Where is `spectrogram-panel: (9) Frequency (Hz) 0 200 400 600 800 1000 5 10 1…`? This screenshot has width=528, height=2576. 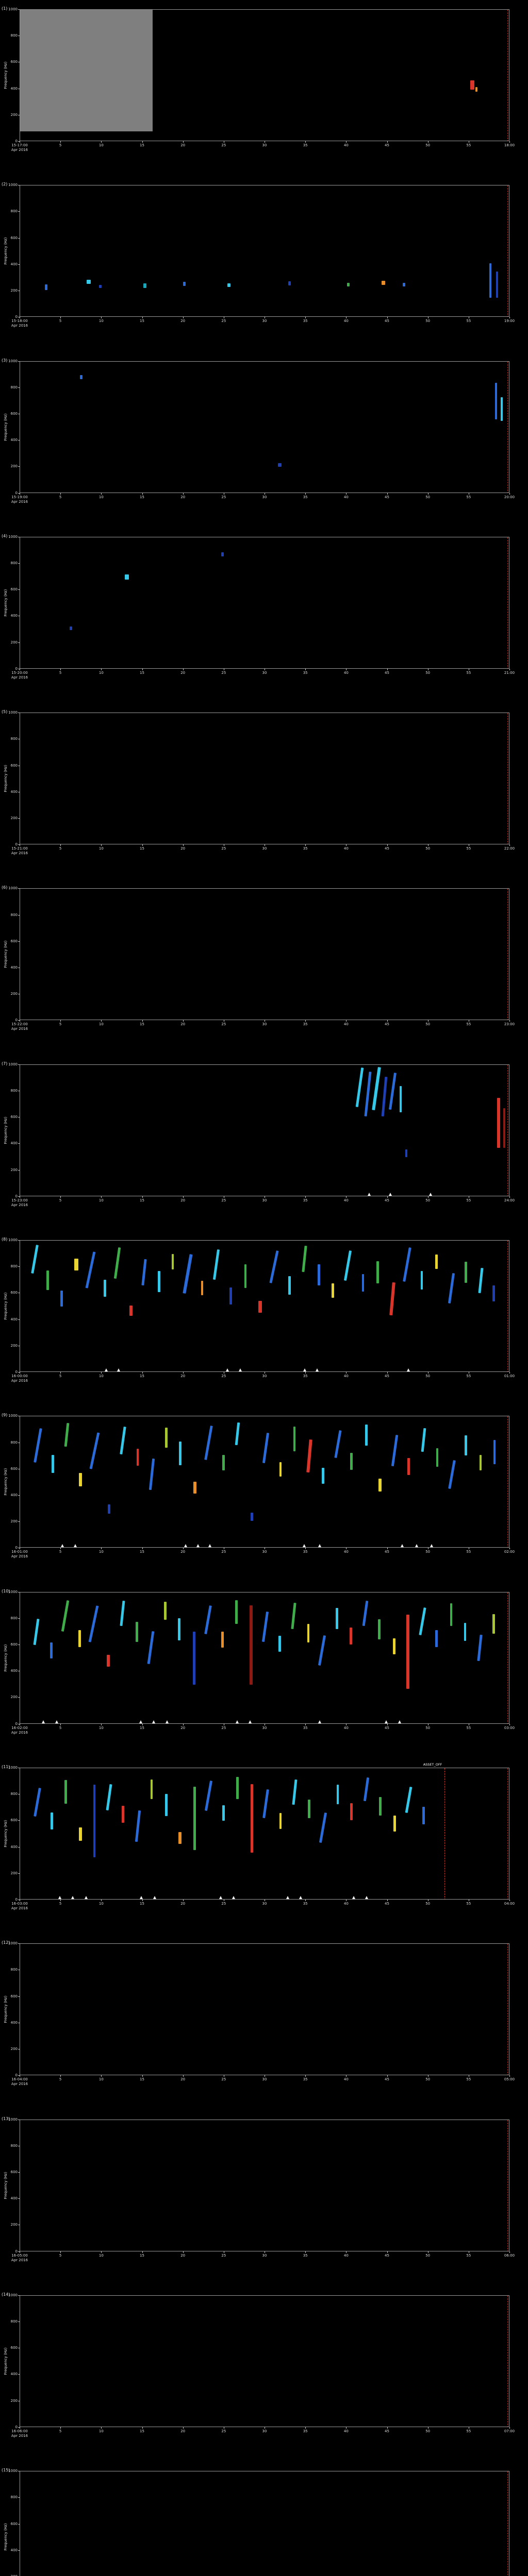 spectrogram-panel: (9) Frequency (Hz) 0 200 400 600 800 1000 5 10 1… is located at coordinates (264, 1494).